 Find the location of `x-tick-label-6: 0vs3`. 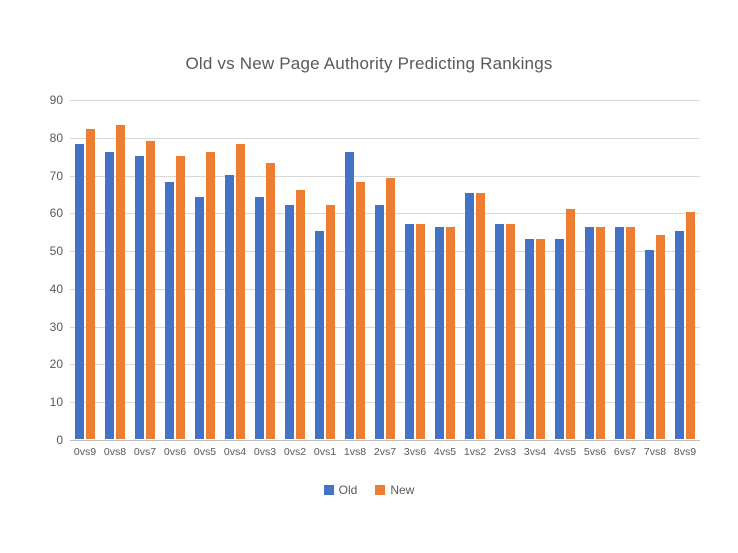

x-tick-label-6: 0vs3 is located at coordinates (265, 452).